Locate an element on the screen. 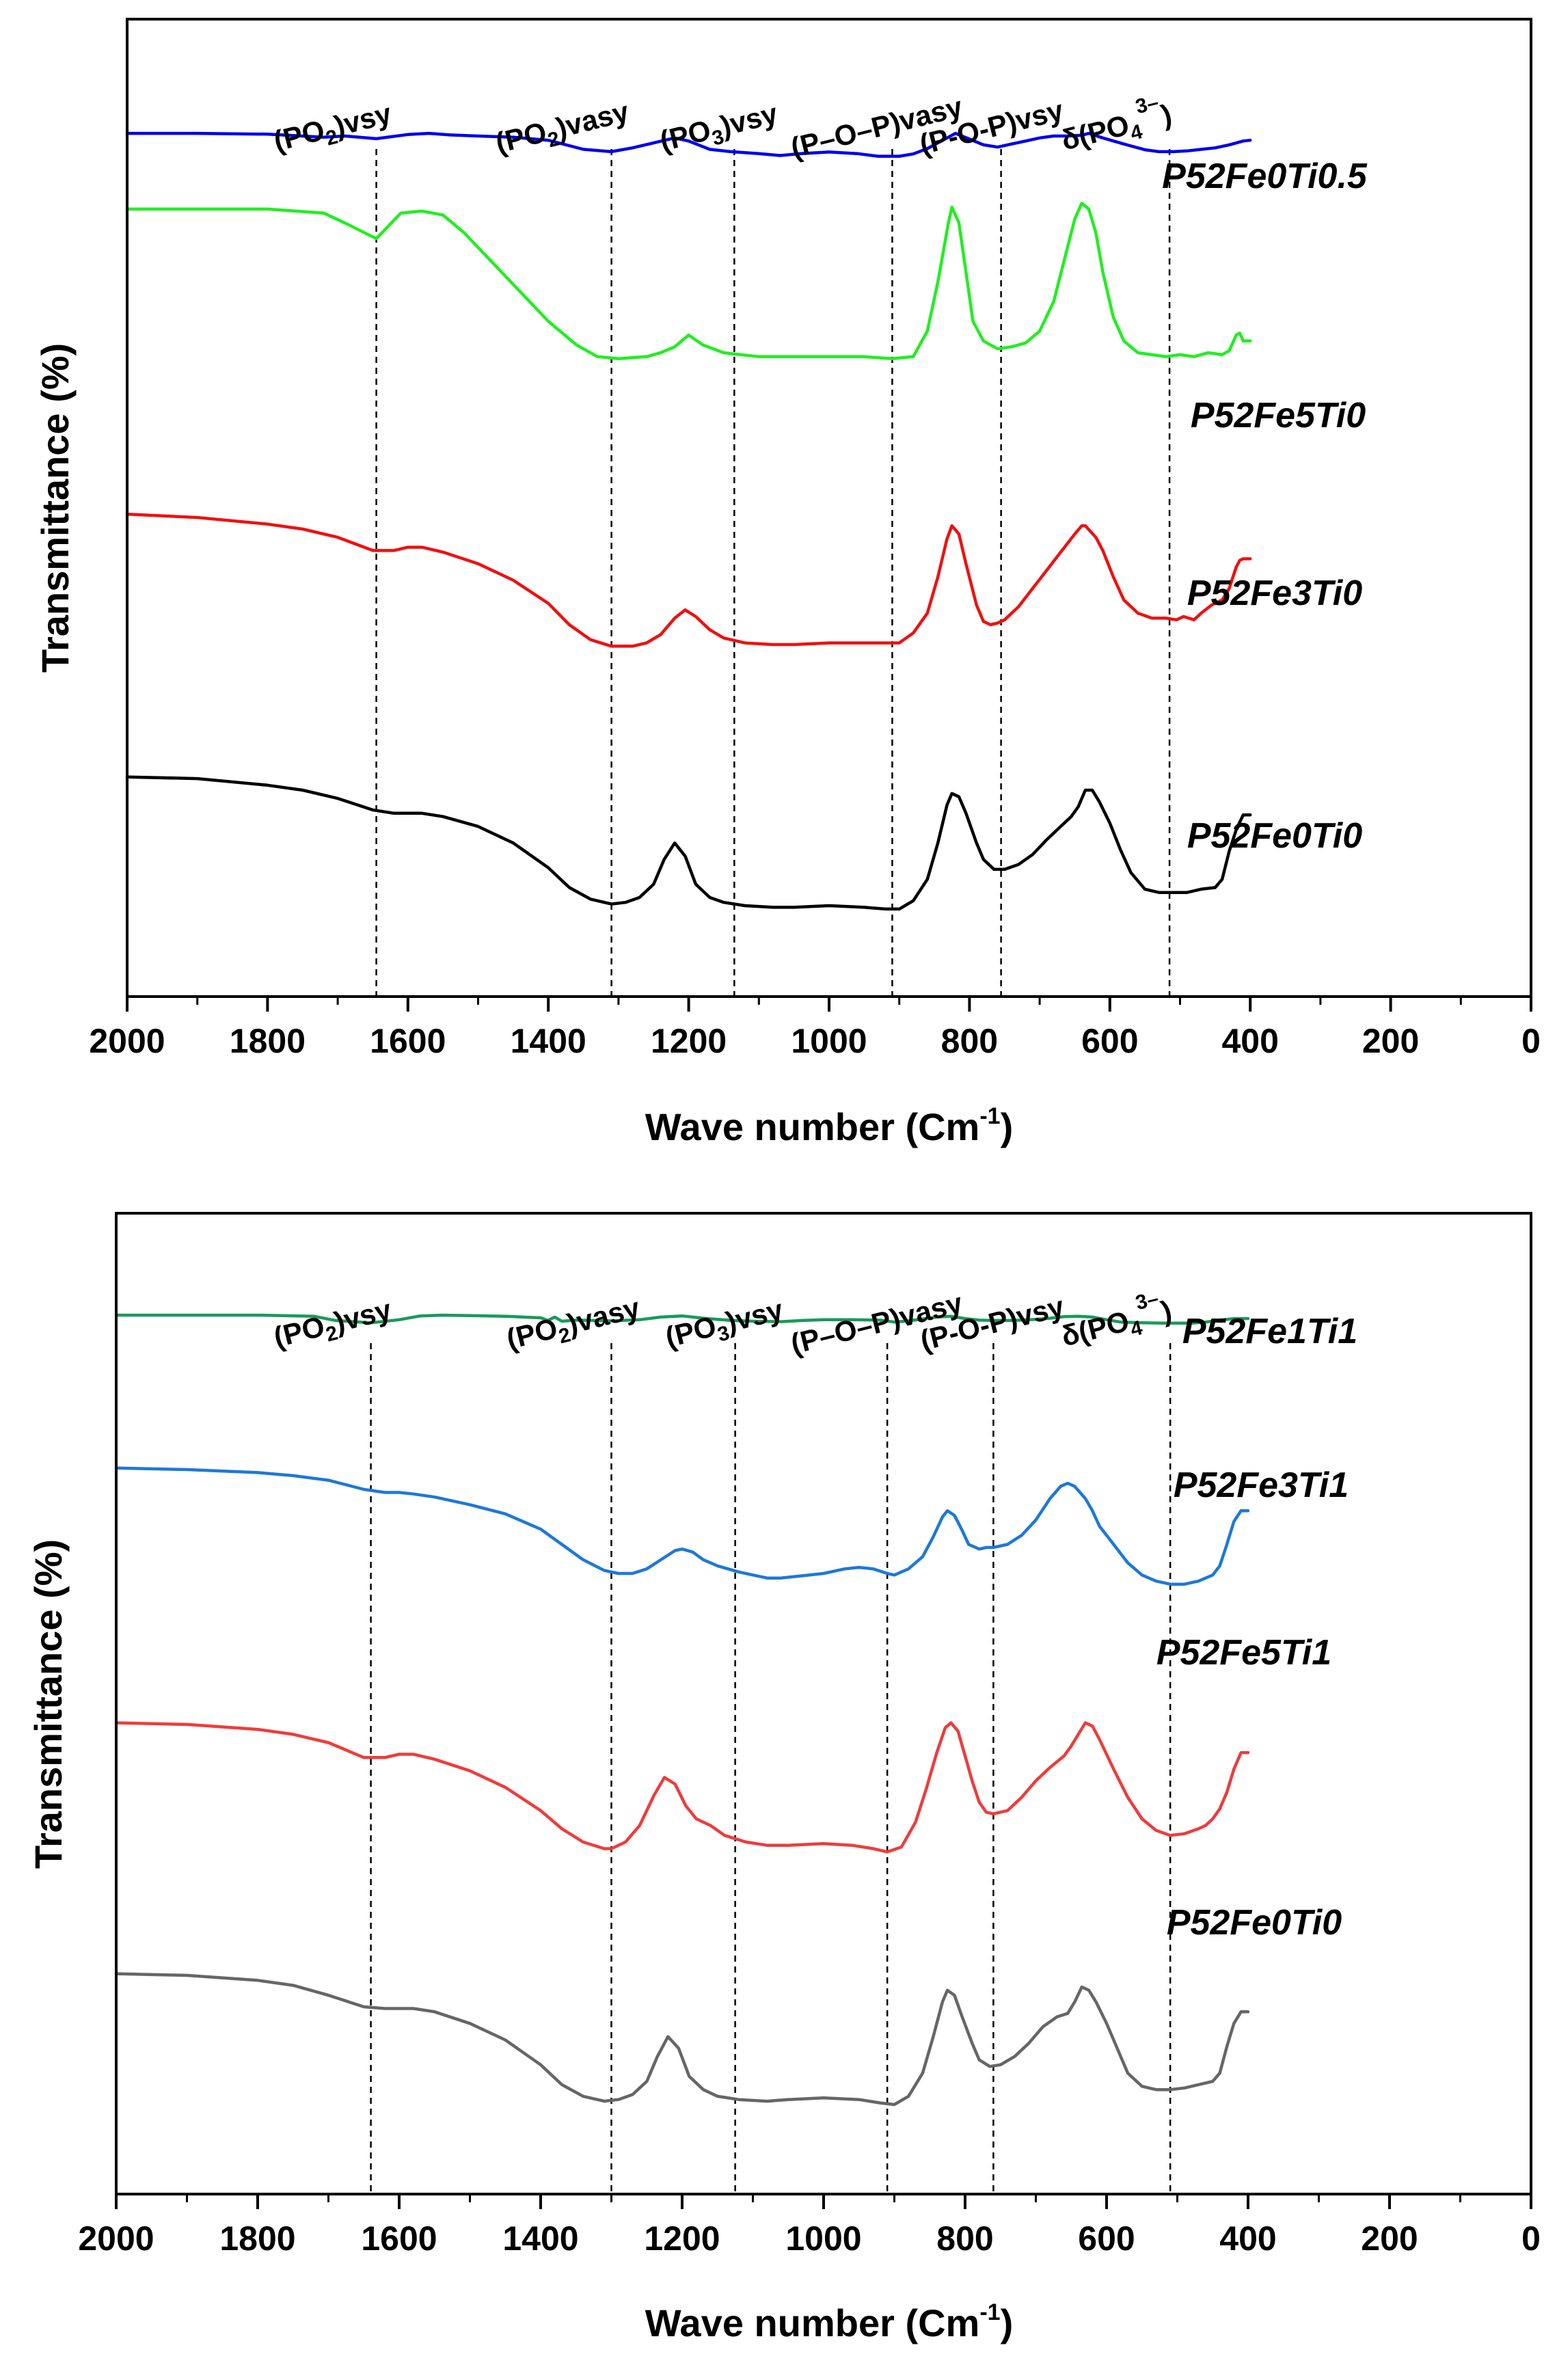 The width and height of the screenshot is (1557, 2380). spectrum-p52fe5ti1 is located at coordinates (682, 1787).